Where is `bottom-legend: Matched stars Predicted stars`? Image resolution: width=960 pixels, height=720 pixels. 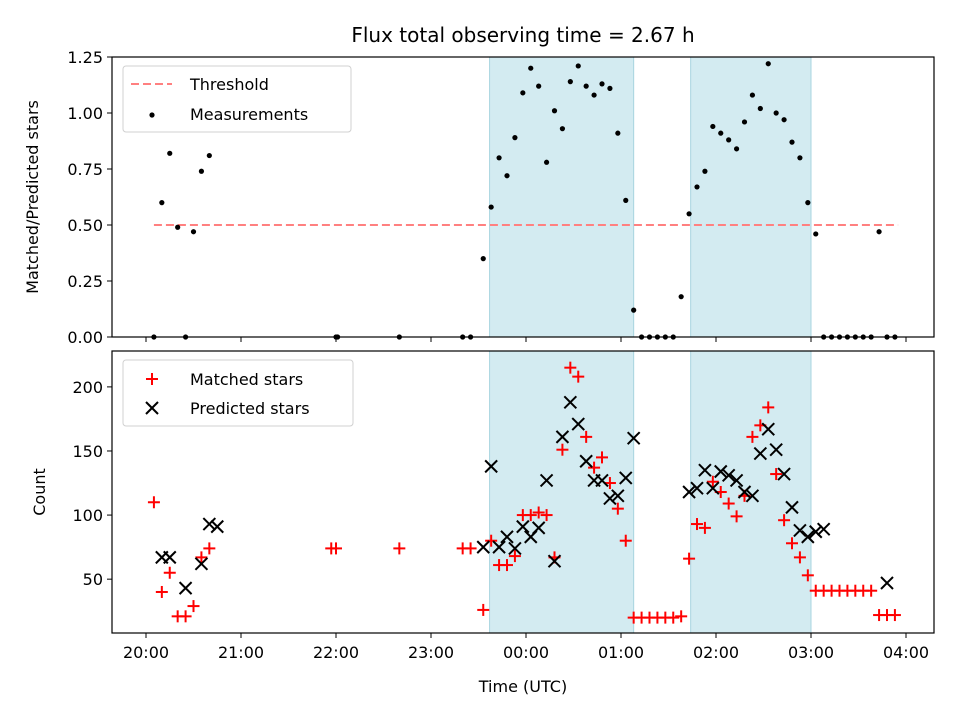
bottom-legend: Matched stars Predicted stars is located at coordinates (238, 393).